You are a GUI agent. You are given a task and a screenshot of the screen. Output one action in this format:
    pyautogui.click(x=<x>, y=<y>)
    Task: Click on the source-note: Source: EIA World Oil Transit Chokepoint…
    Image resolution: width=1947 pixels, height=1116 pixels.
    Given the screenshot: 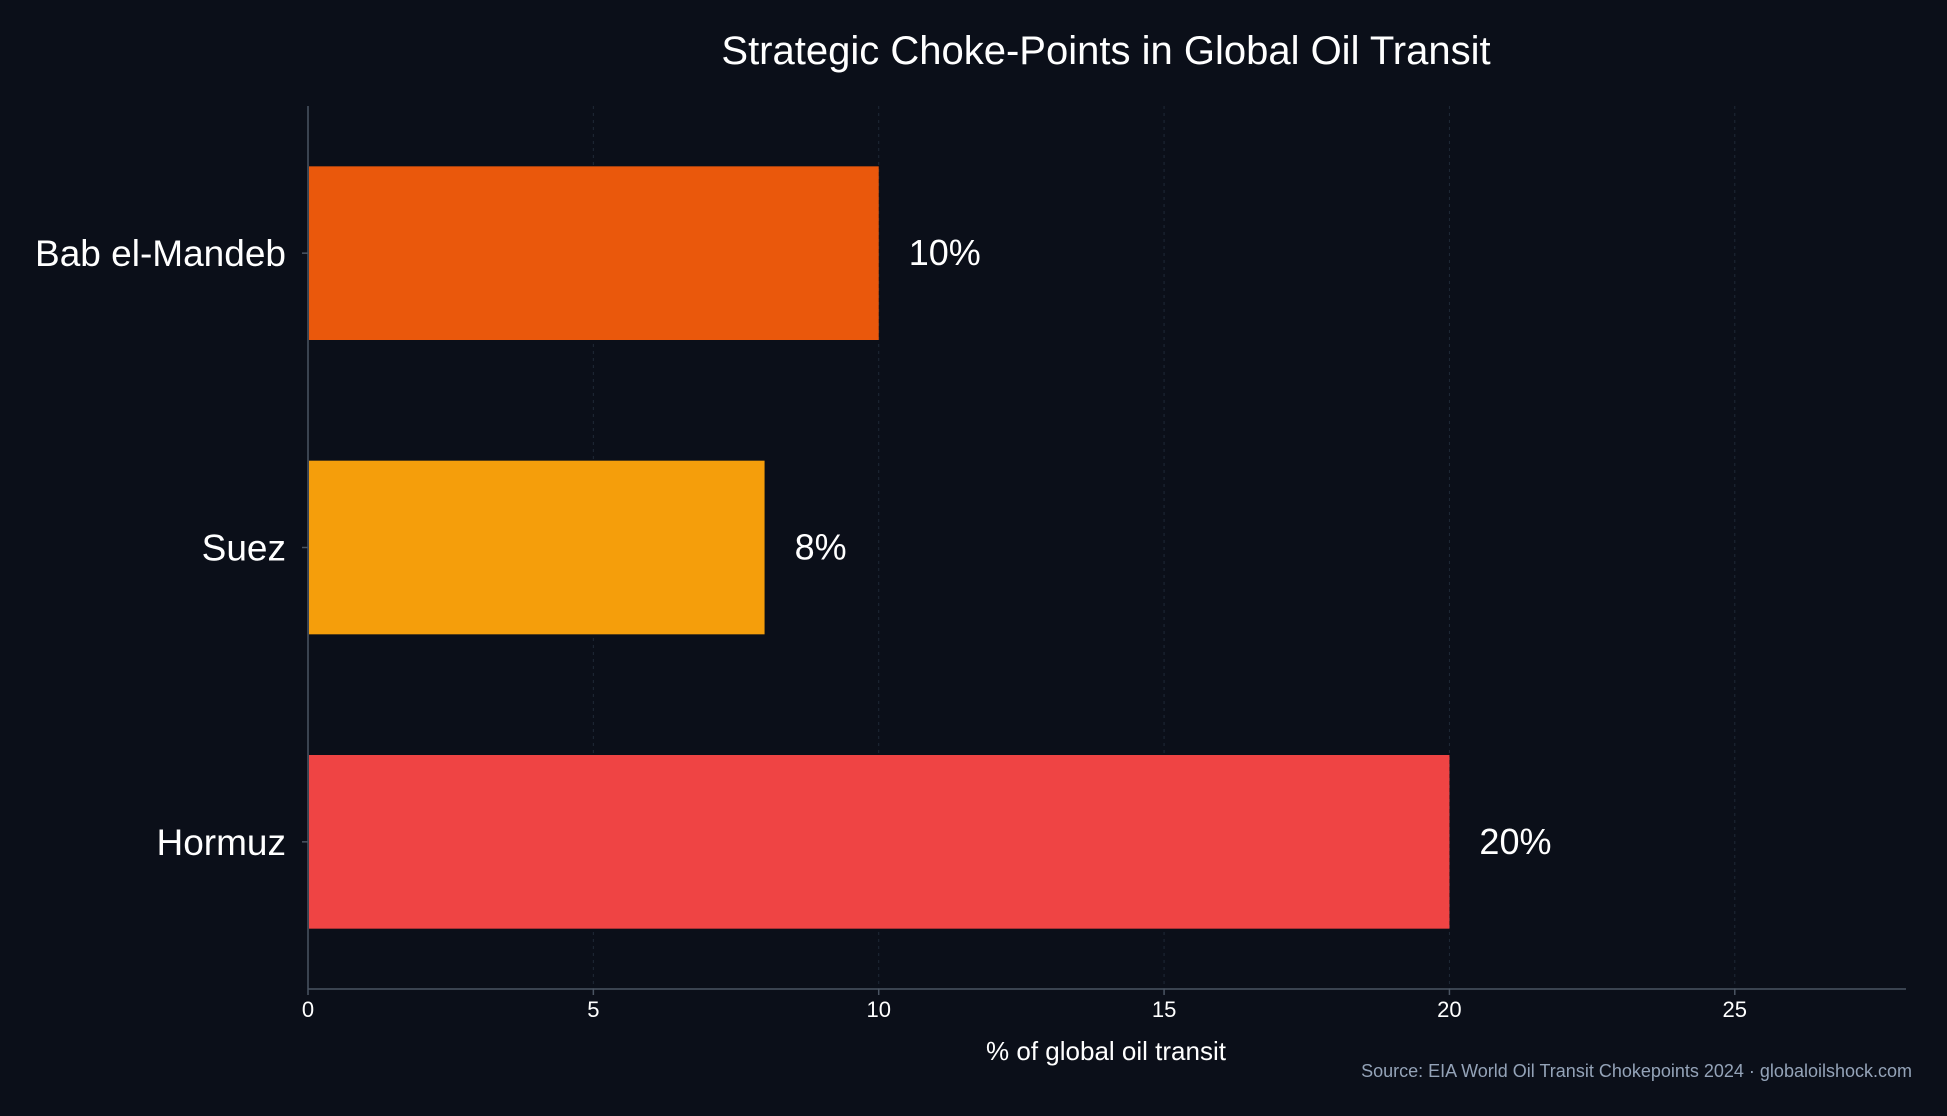 What is the action you would take?
    pyautogui.click(x=1636, y=1071)
    